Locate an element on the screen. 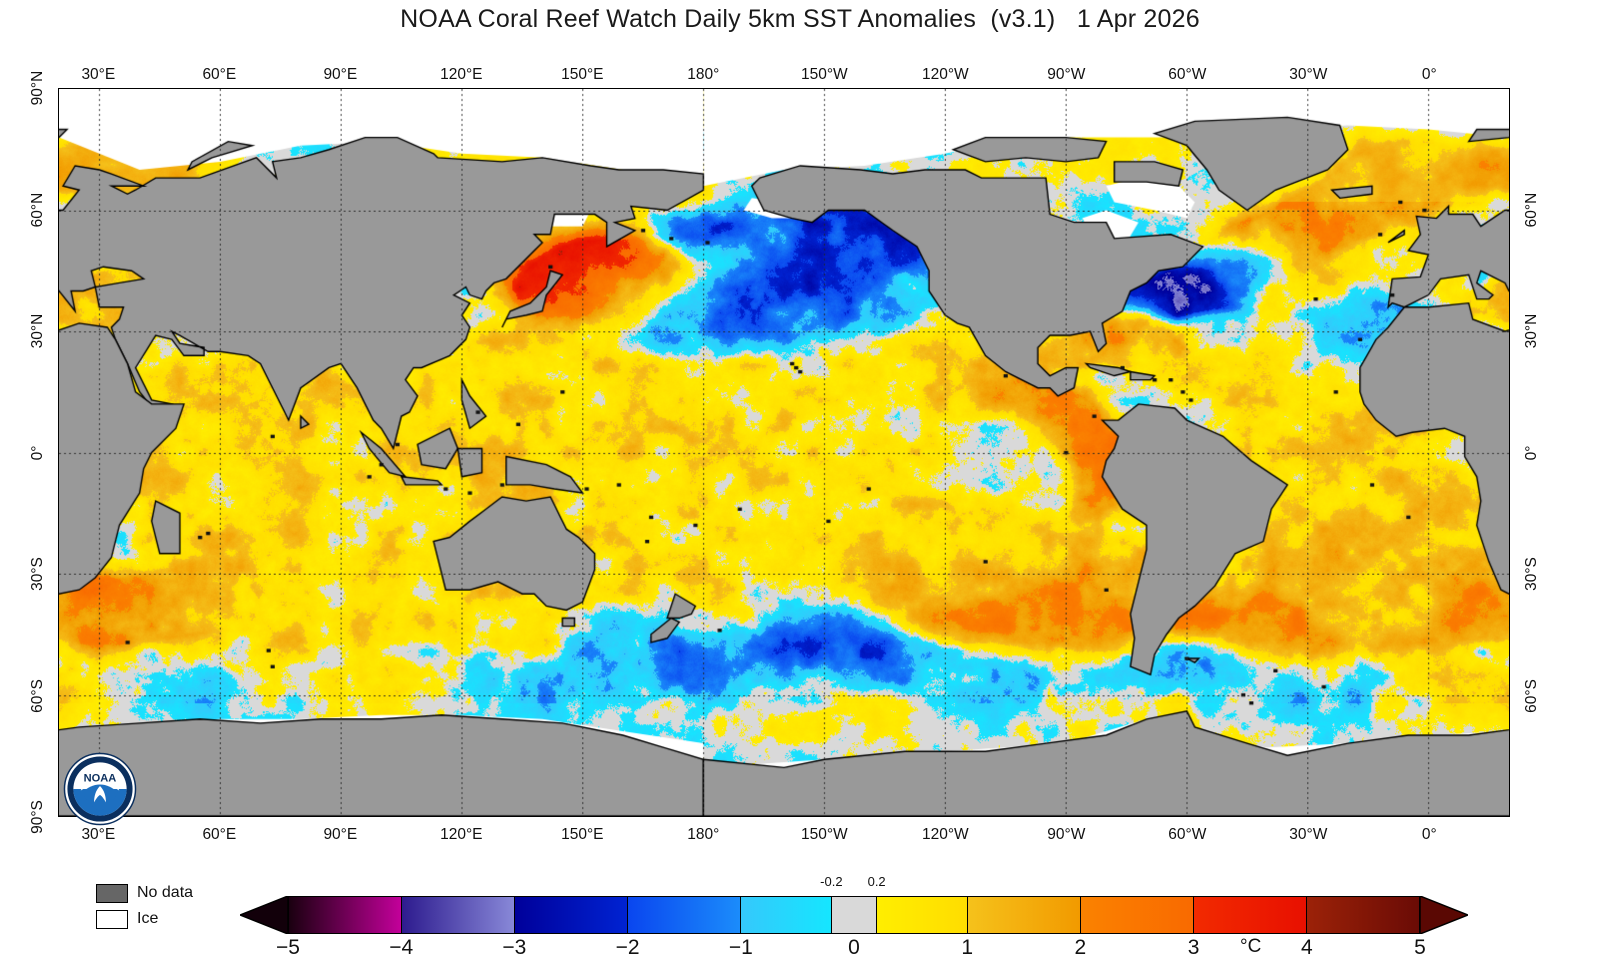 This screenshot has width=1600, height=972. lat-tick-left: 30°N is located at coordinates (37, 331).